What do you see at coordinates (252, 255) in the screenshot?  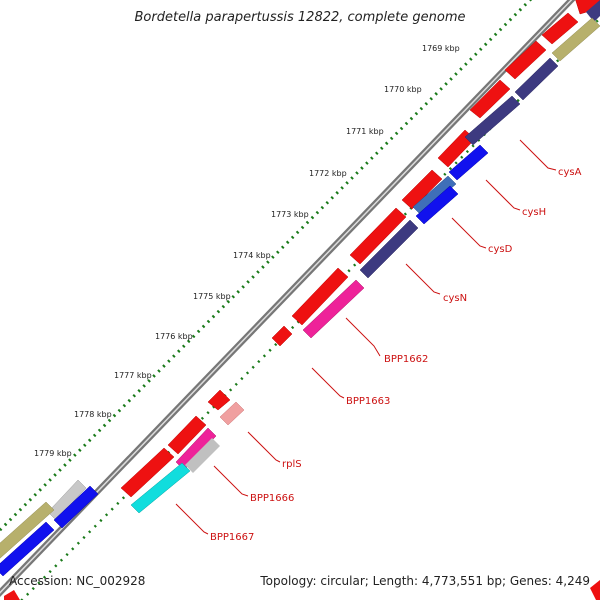 I see `kbp-label: 1774 kbp` at bounding box center [252, 255].